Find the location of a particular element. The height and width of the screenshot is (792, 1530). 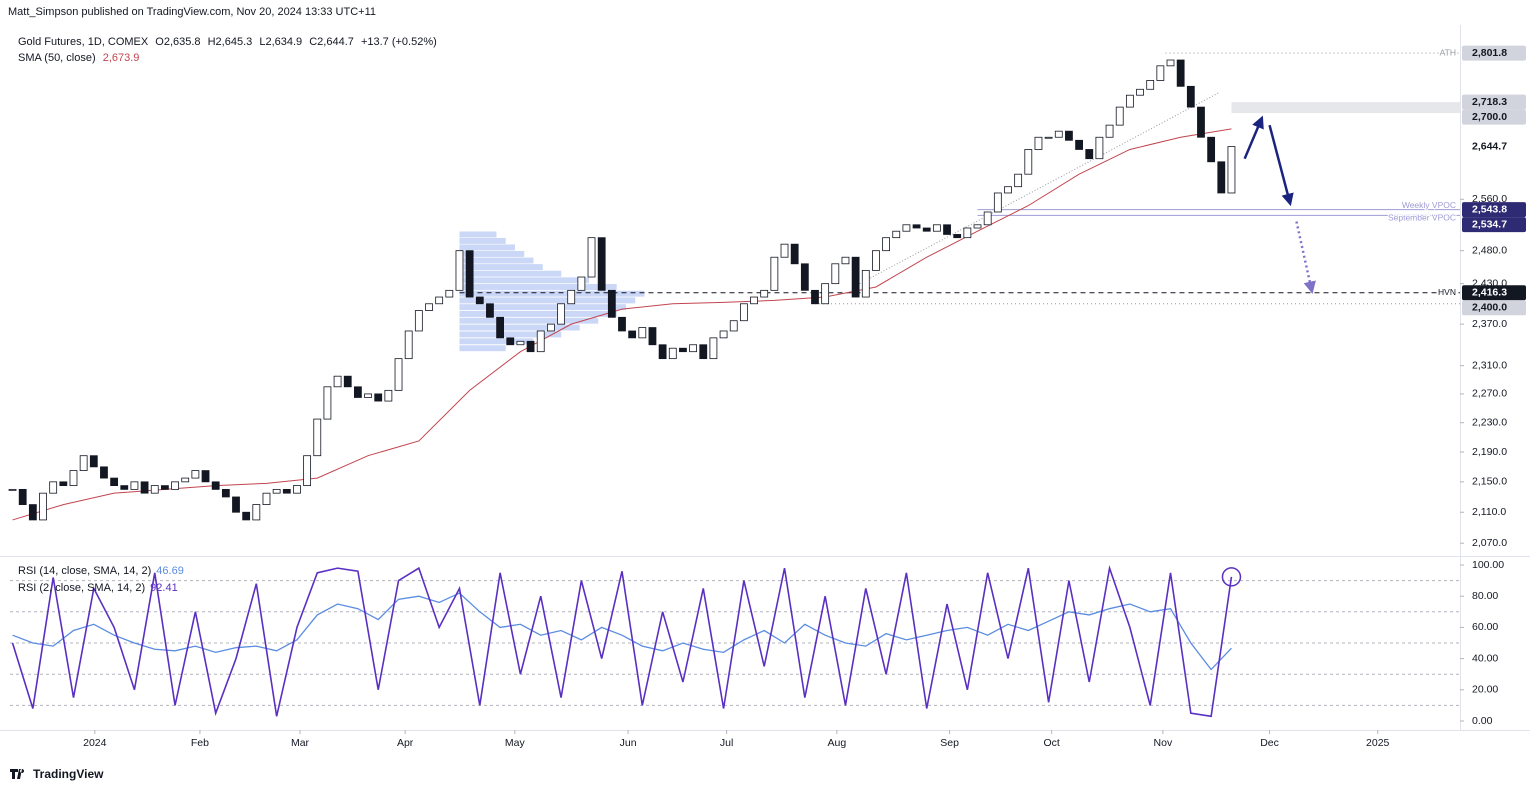

highlight-circle is located at coordinates (1231, 577).